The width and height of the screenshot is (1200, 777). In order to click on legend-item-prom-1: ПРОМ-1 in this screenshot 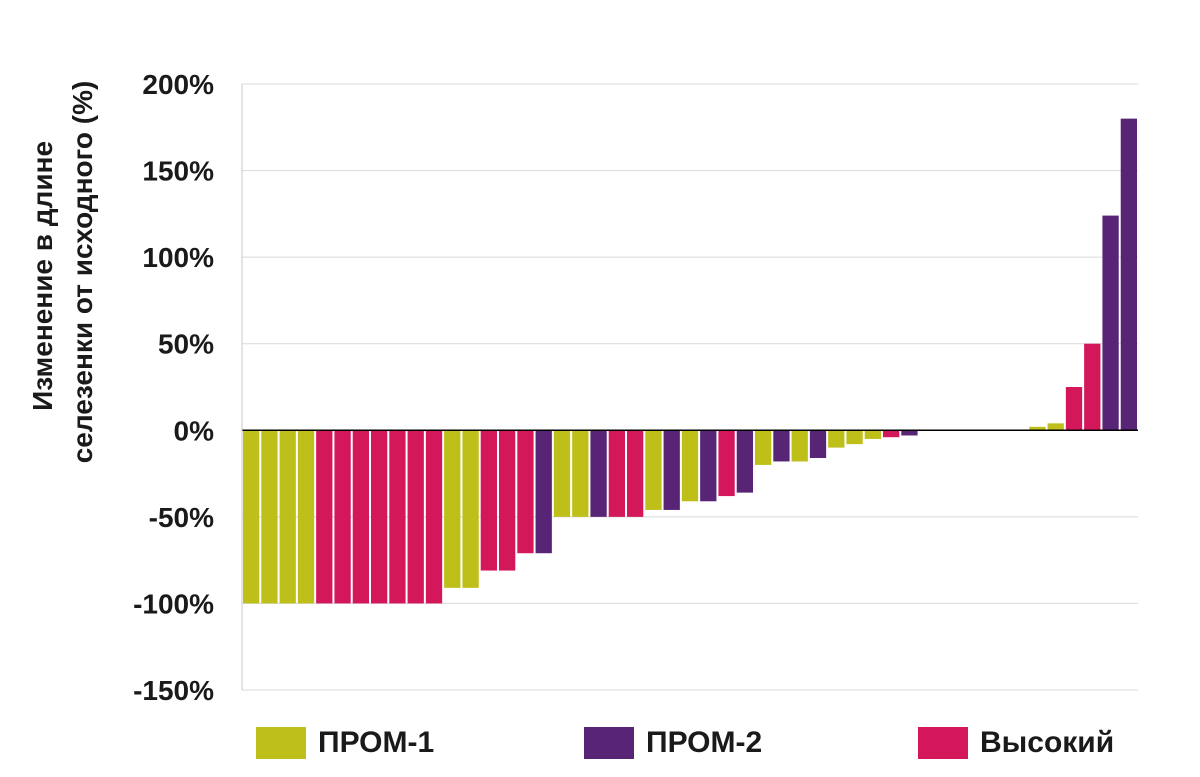, I will do `click(345, 743)`.